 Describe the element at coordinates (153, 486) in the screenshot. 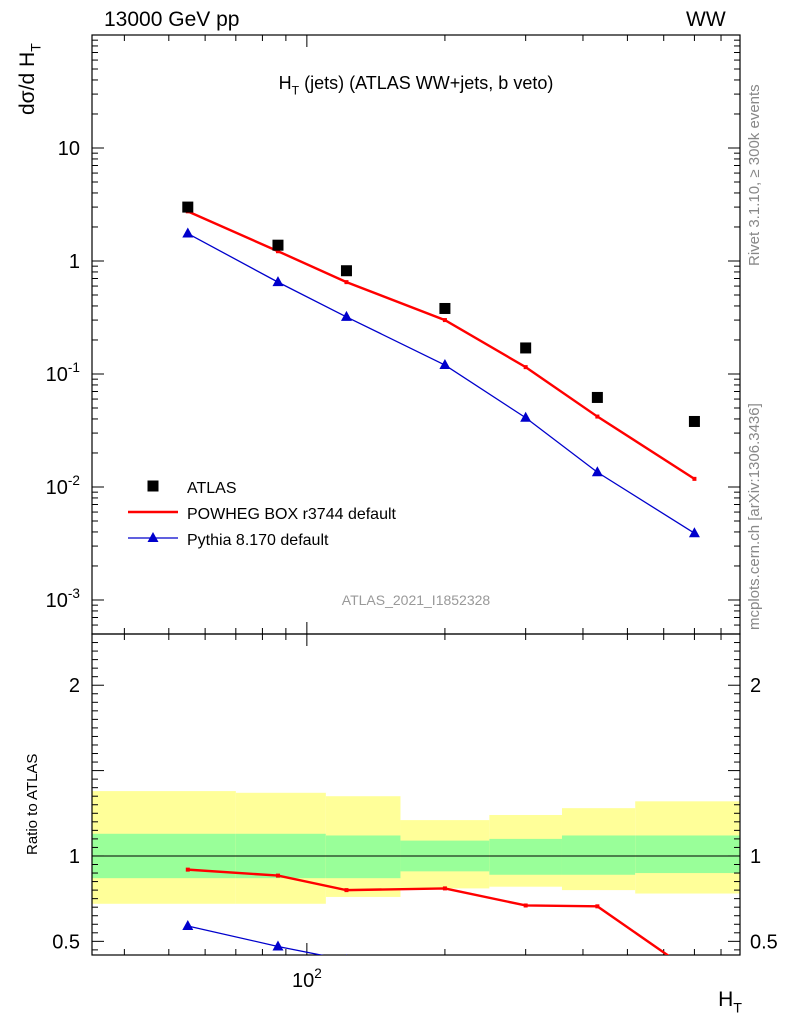

I see `legend-atlas-marker` at that location.